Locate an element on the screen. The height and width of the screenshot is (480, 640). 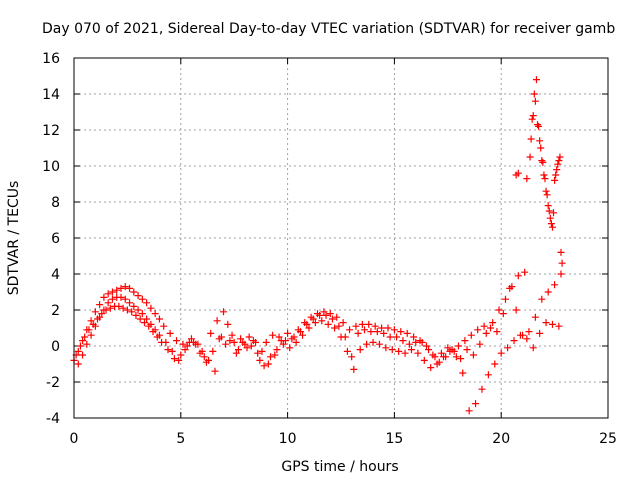
series-late-peak-a is located at coordinates (535, 152).